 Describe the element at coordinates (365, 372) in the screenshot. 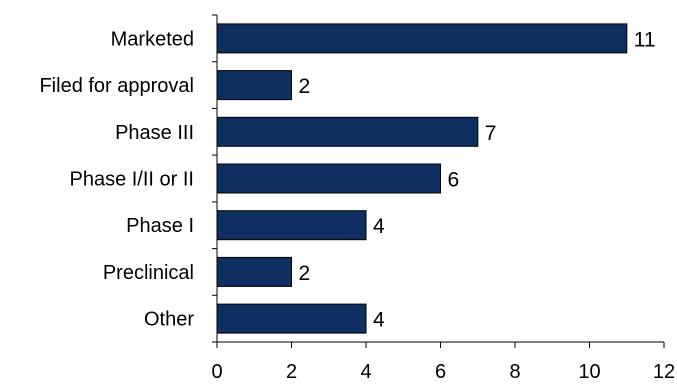

I see `x-tick-label: 4` at that location.